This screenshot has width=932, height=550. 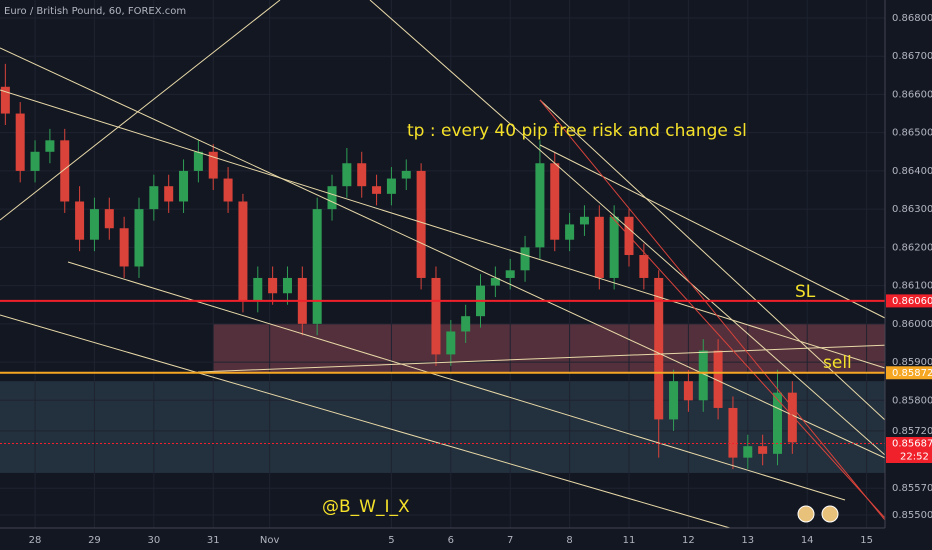 What do you see at coordinates (912, 324) in the screenshot?
I see `y-tick-label: 0.86000` at bounding box center [912, 324].